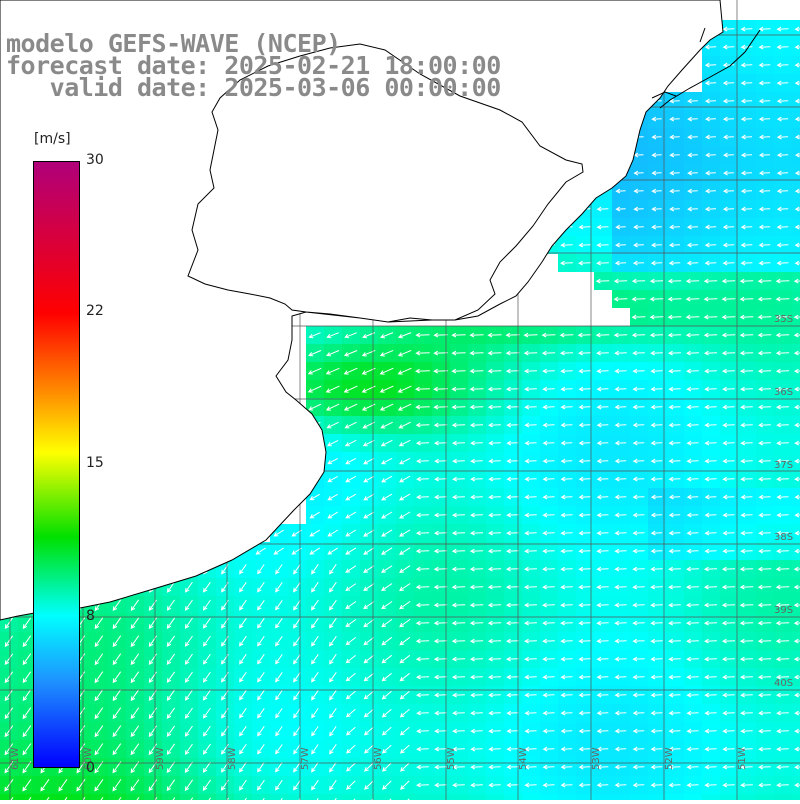  I want to click on lon-label: 51W, so click(742, 758).